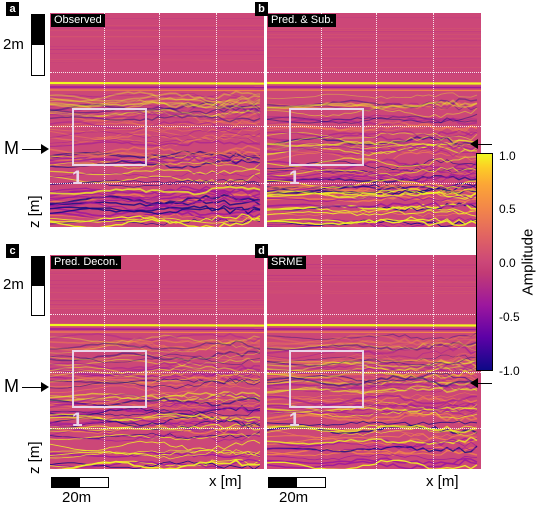 The width and height of the screenshot is (550, 509). I want to click on colorbar-tick: -0.5, so click(509, 317).